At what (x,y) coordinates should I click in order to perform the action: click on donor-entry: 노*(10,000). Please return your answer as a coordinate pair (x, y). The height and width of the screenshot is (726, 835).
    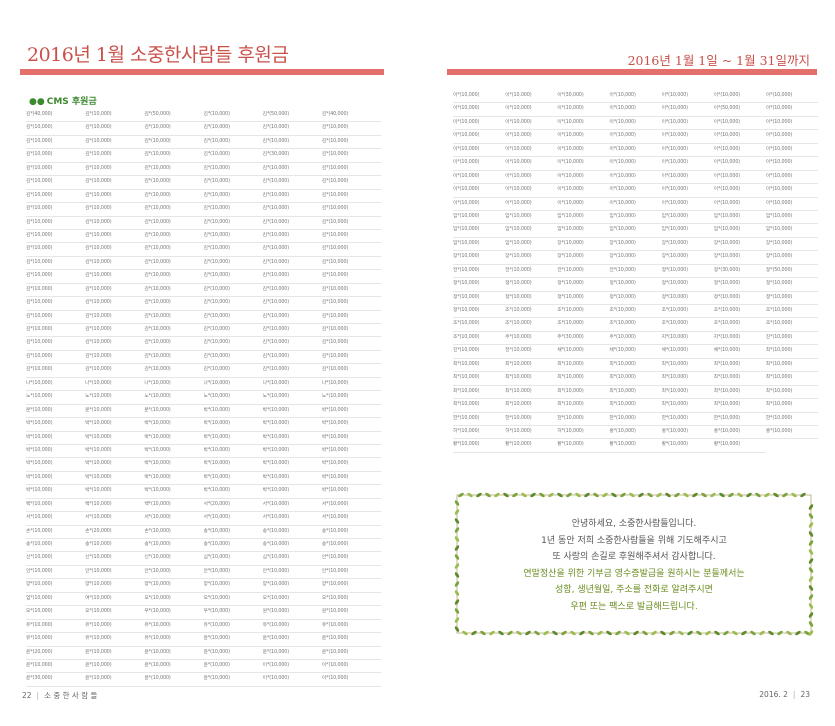
    Looking at the image, I should click on (56, 398).